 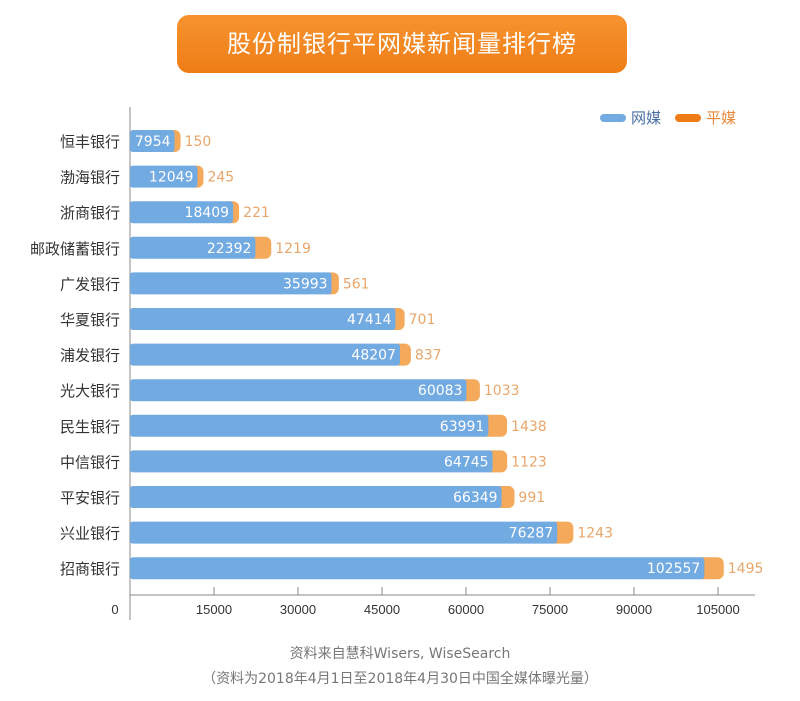 I want to click on legend: 网媒 平媒, so click(x=668, y=117).